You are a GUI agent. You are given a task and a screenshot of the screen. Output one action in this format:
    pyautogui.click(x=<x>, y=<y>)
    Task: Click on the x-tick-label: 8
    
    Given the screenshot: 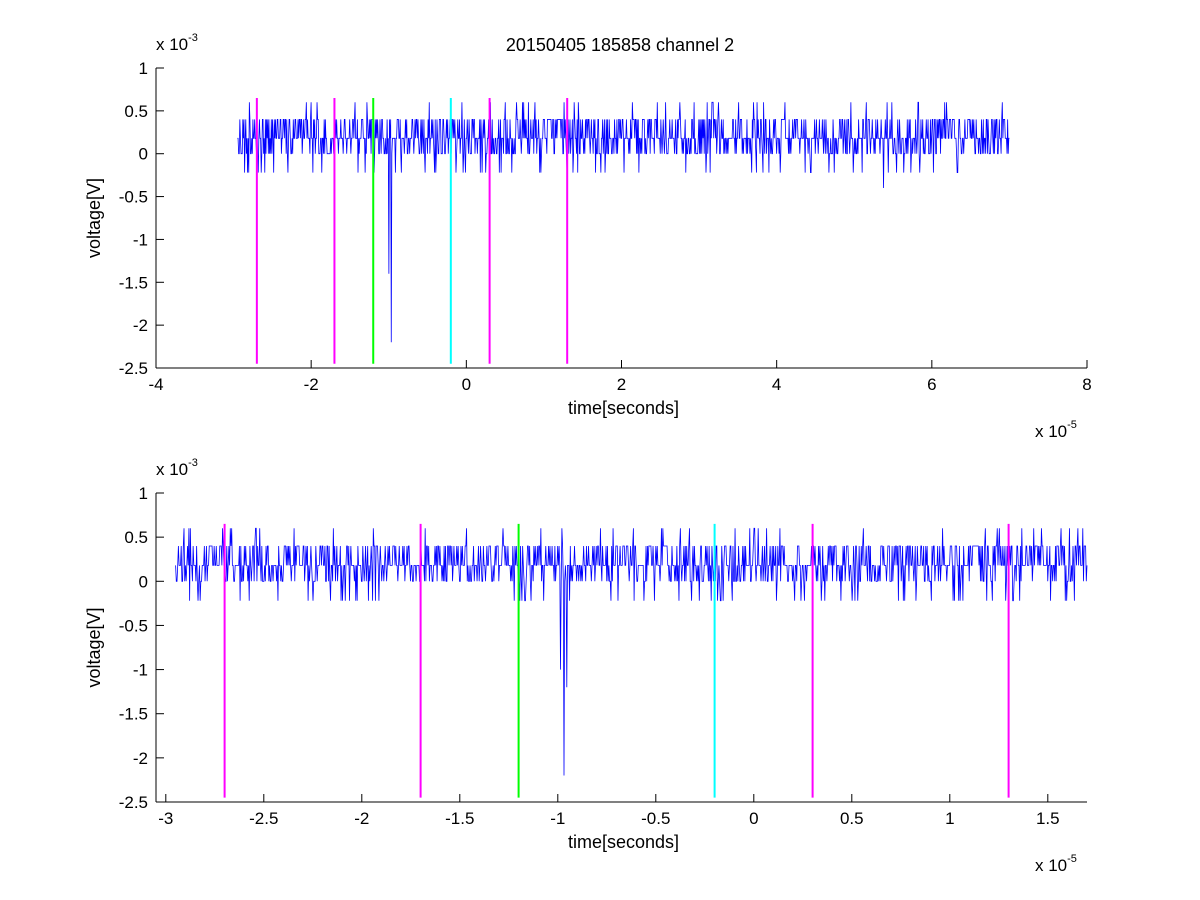 What is the action you would take?
    pyautogui.click(x=1086, y=384)
    